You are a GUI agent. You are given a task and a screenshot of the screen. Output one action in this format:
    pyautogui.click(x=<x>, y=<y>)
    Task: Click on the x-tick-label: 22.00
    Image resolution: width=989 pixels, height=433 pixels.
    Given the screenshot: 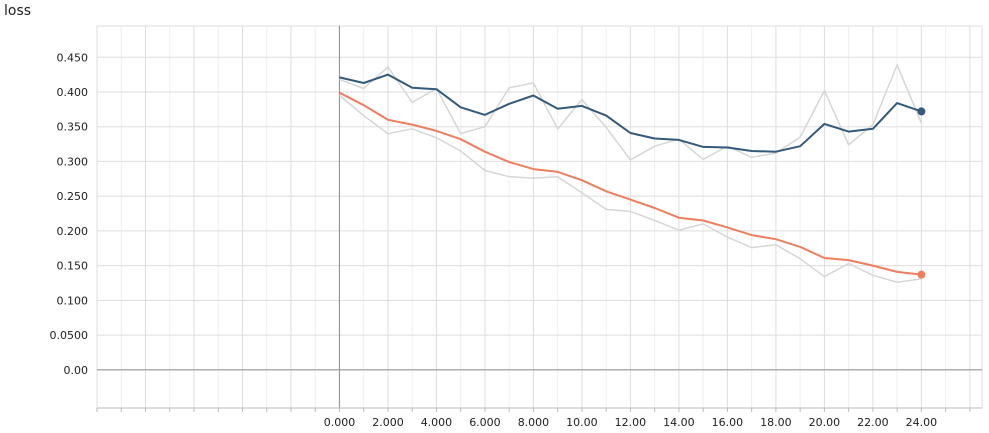 What is the action you would take?
    pyautogui.click(x=873, y=422)
    